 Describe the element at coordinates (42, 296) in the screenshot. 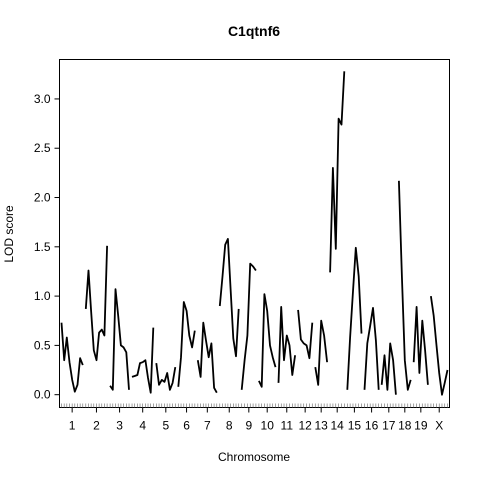

I see `y-tick-label: 1.0` at that location.